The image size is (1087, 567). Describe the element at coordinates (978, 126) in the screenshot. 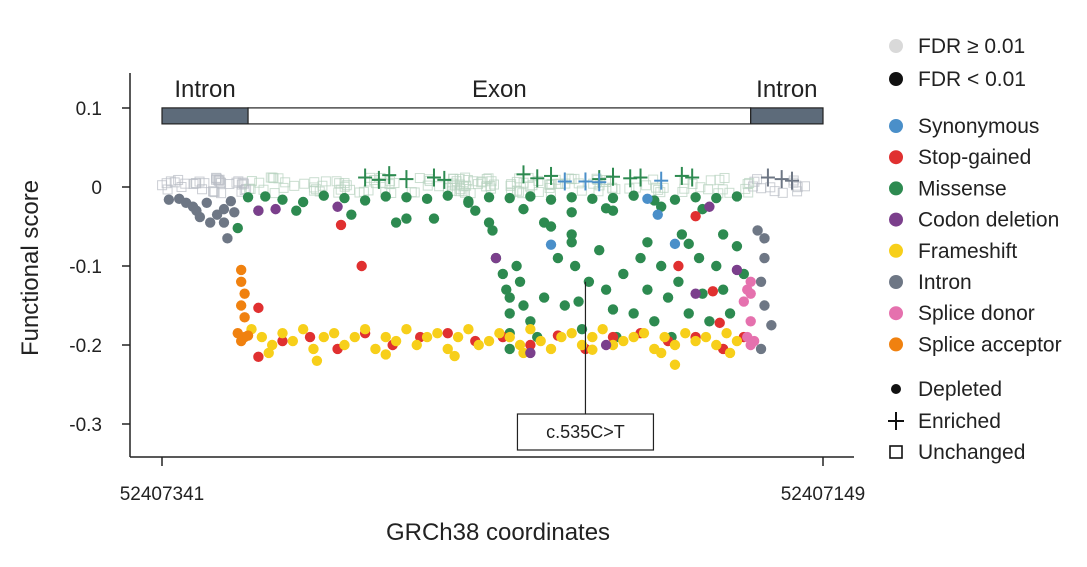

I see `legend-category-label: Synonymous` at that location.